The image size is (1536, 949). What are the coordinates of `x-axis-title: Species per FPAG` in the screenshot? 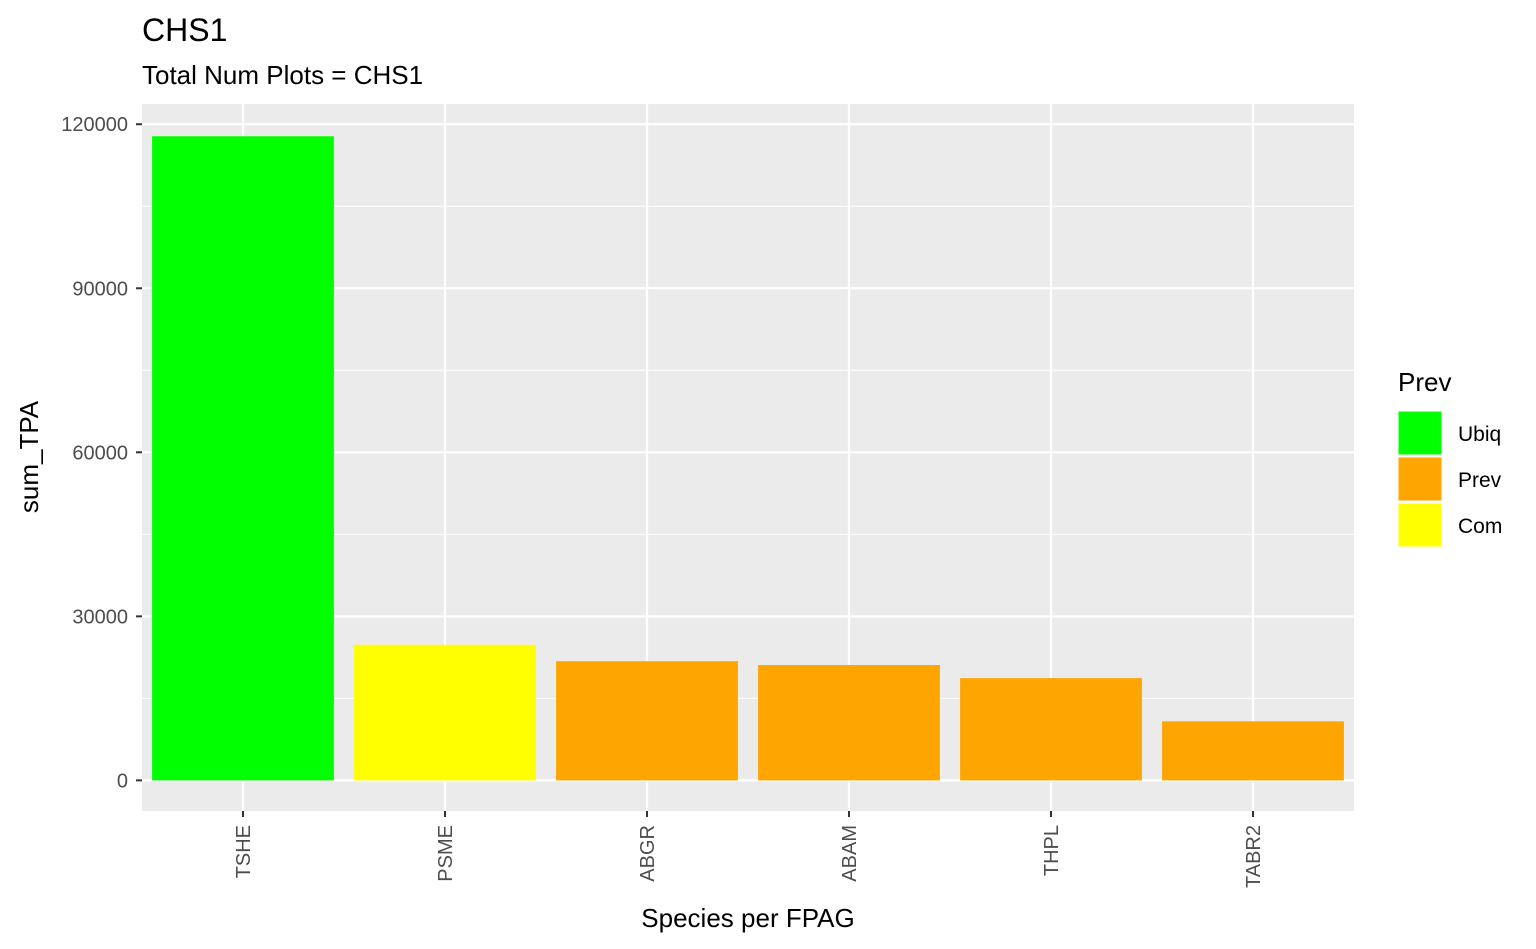 It's located at (747, 918).